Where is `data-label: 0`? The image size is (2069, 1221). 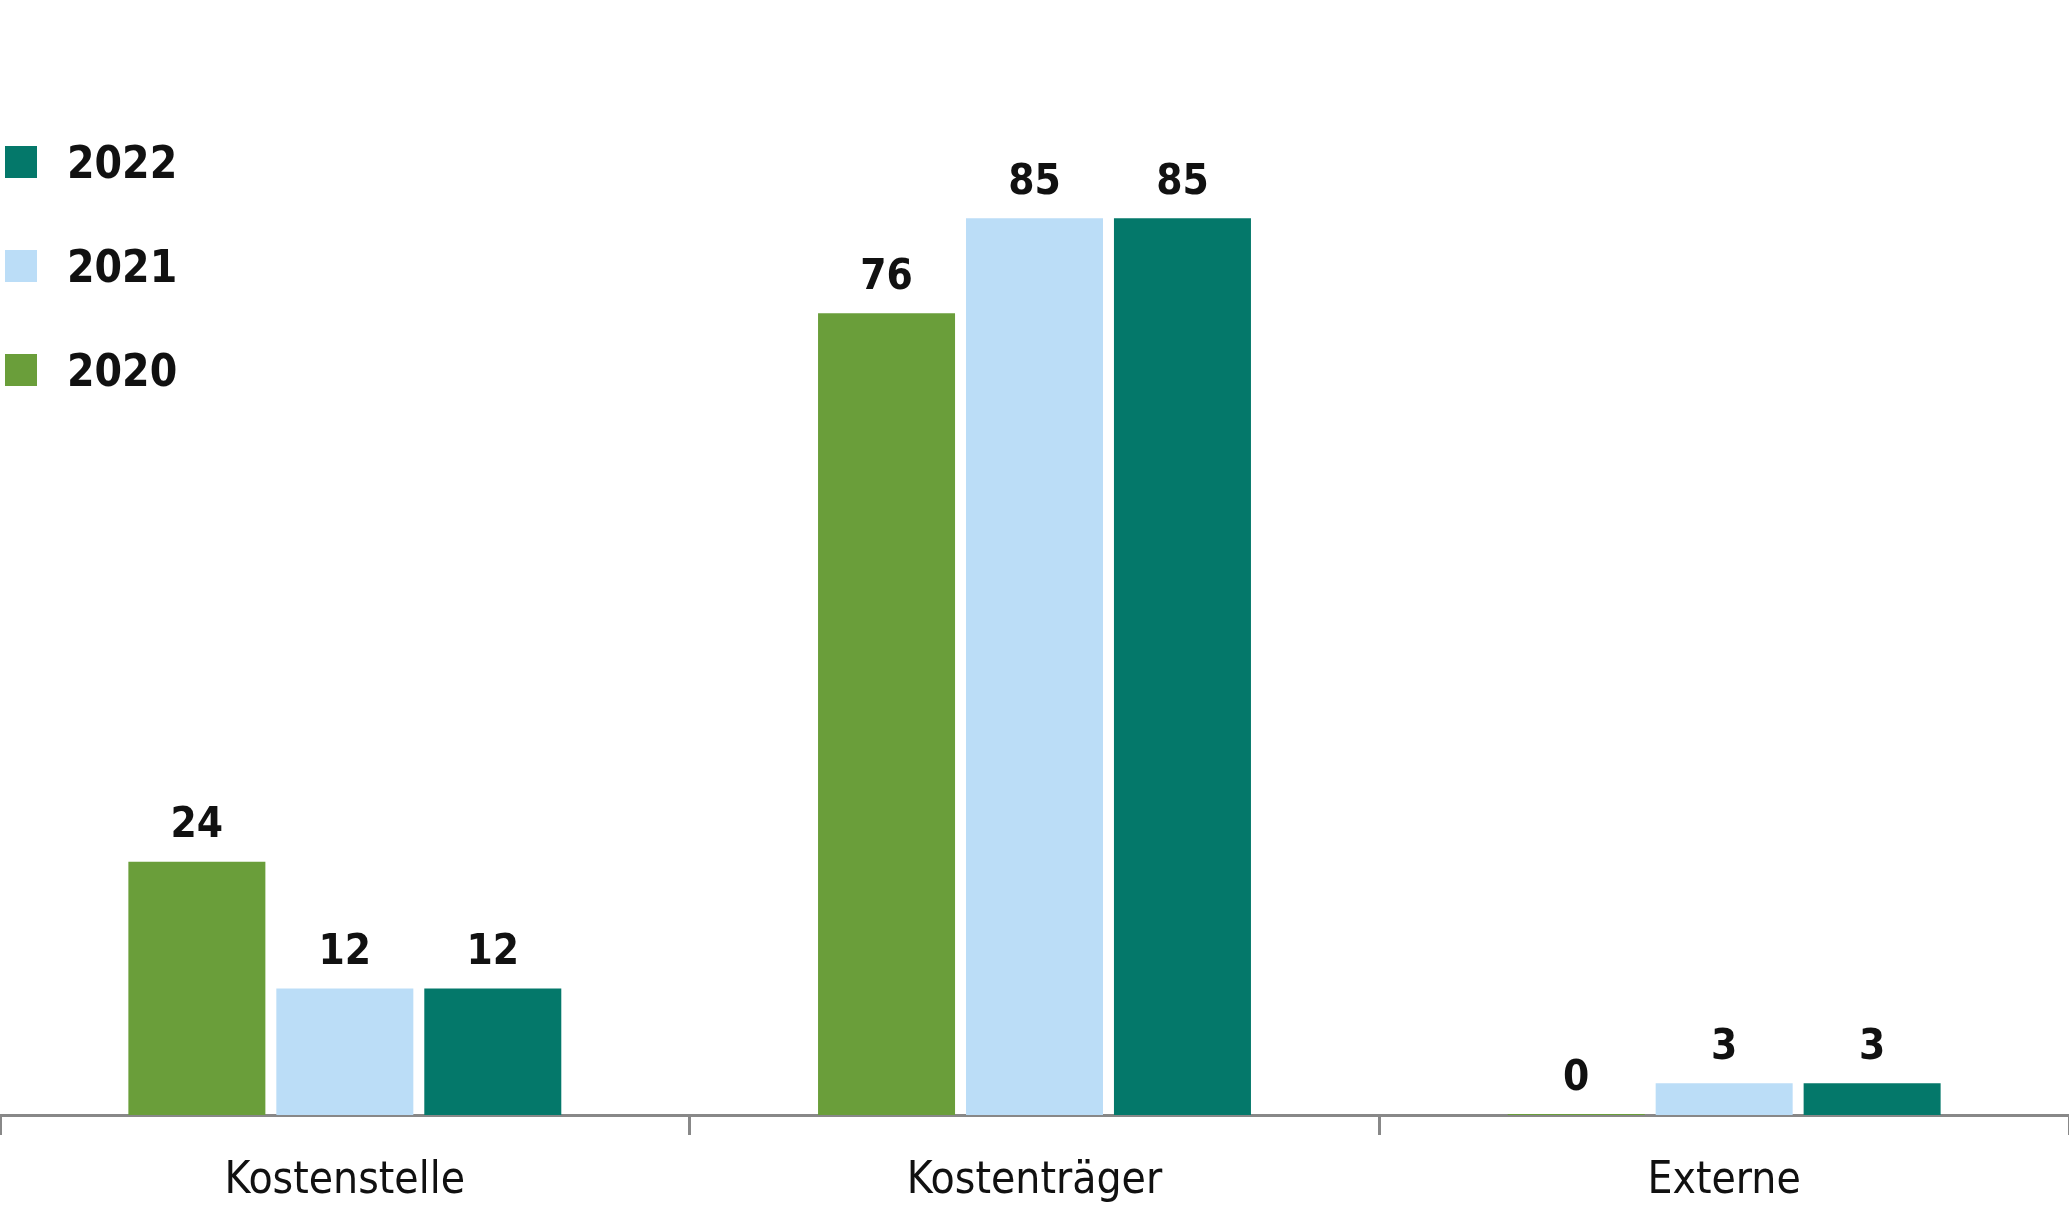
data-label: 0 is located at coordinates (1576, 1075).